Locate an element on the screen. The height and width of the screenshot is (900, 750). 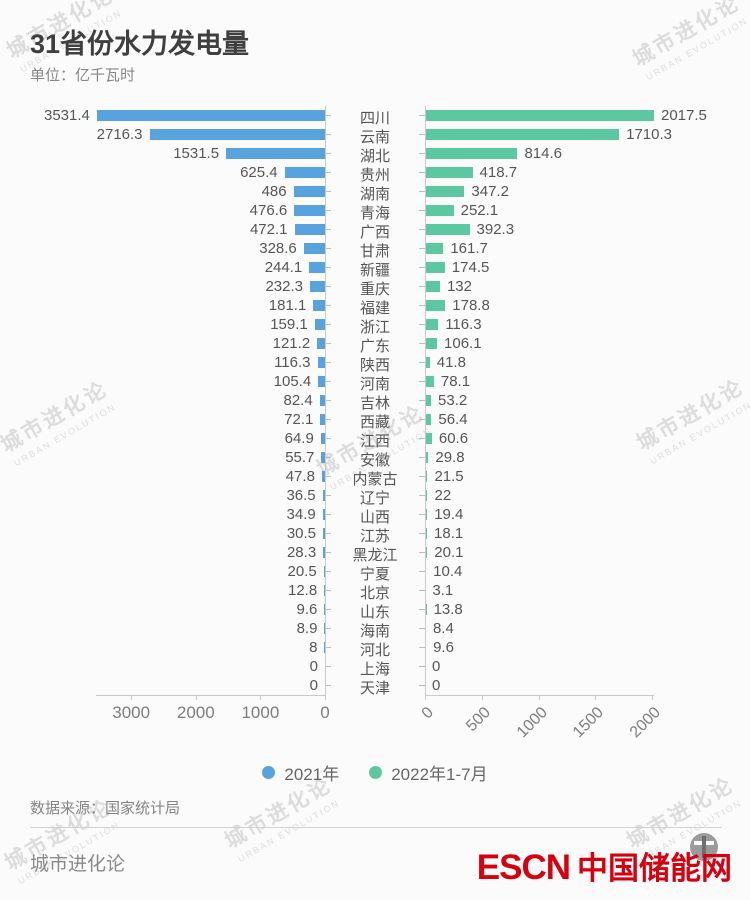
page-title: 31省份水力发电量 is located at coordinates (140, 44).